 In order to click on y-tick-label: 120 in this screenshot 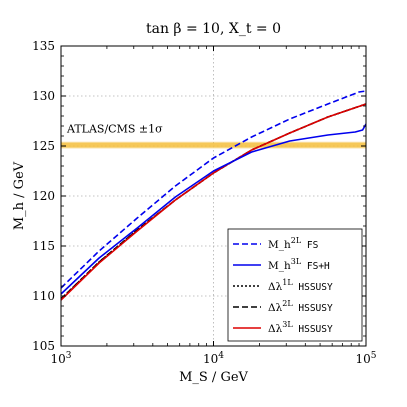, I will do `click(43, 196)`.